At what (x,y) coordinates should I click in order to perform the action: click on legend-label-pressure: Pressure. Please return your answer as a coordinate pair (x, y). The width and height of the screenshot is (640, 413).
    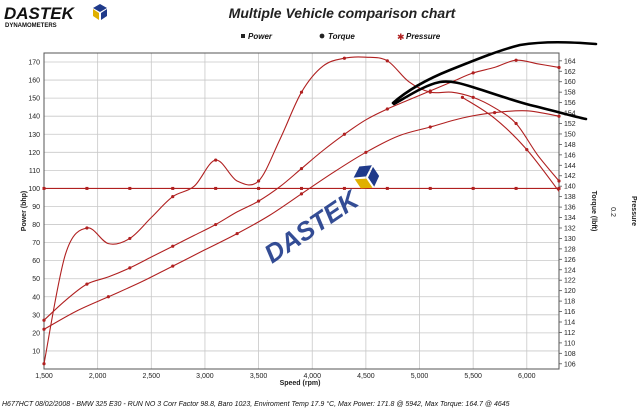
    Looking at the image, I should click on (423, 36).